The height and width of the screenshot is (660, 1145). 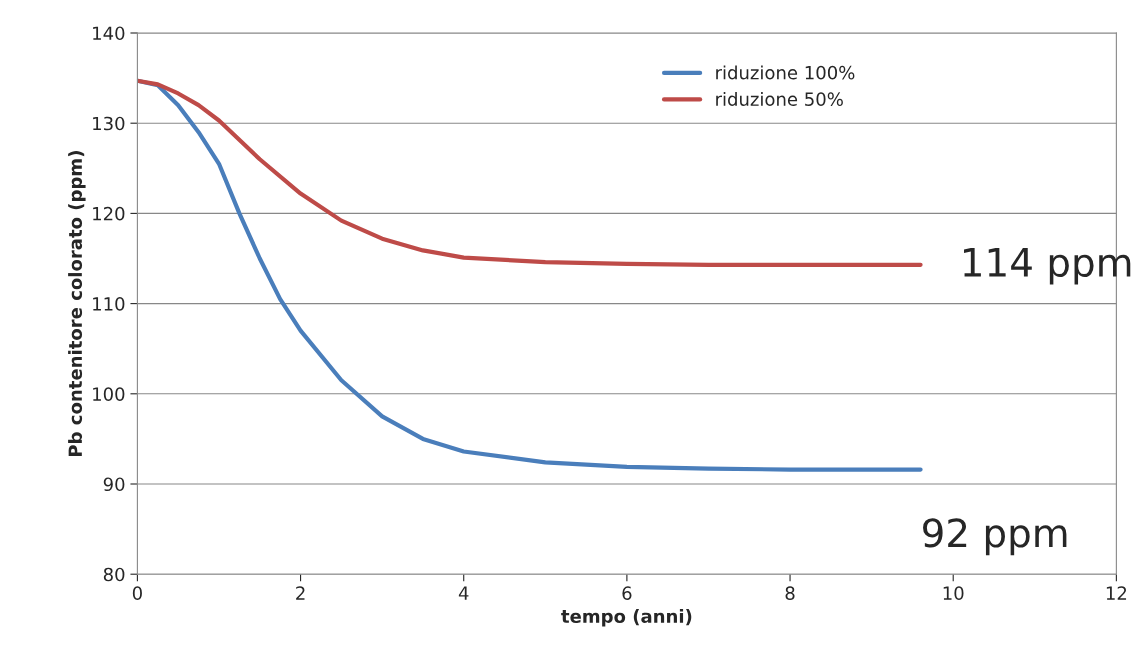 What do you see at coordinates (109, 394) in the screenshot?
I see `y-tick-label: 100` at bounding box center [109, 394].